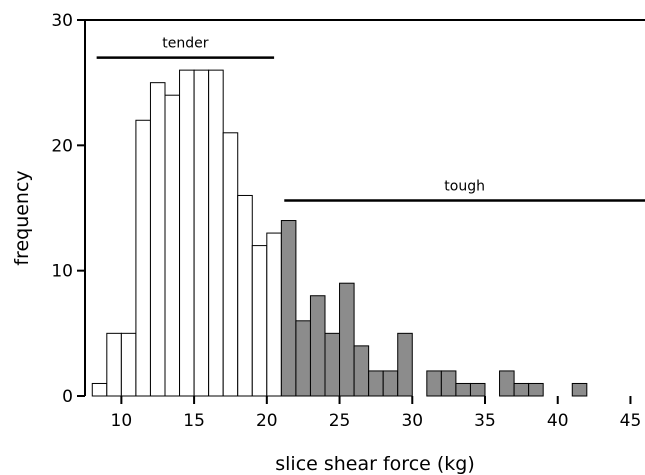 This screenshot has width=645, height=475. Describe the element at coordinates (412, 421) in the screenshot. I see `x-tick-label-30: 30` at that location.